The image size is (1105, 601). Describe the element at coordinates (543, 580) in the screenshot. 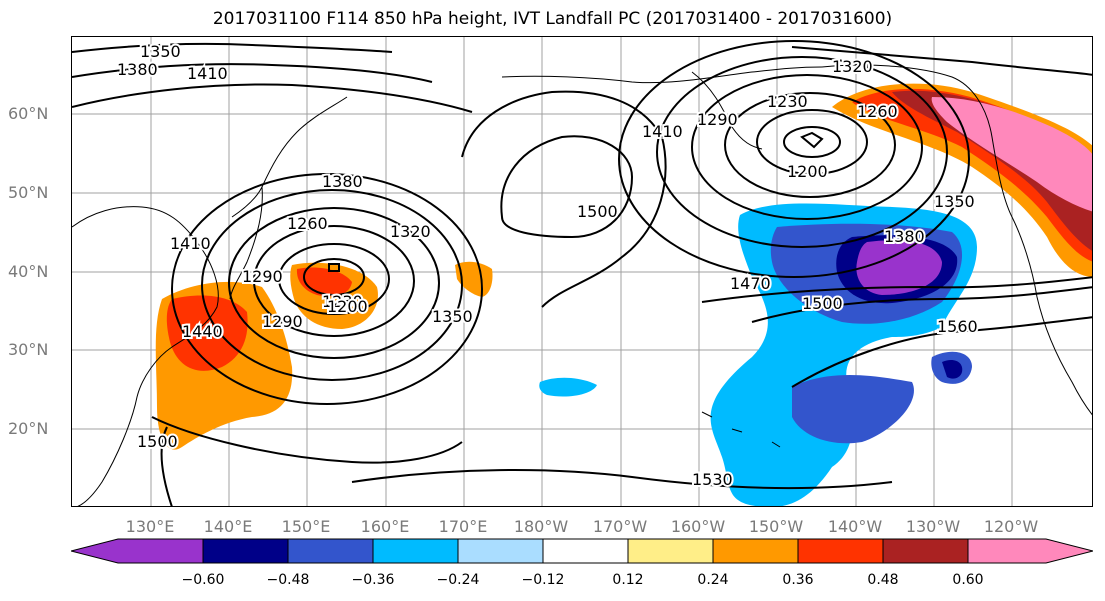

I see `colorbar-tick-label: −0.12` at that location.